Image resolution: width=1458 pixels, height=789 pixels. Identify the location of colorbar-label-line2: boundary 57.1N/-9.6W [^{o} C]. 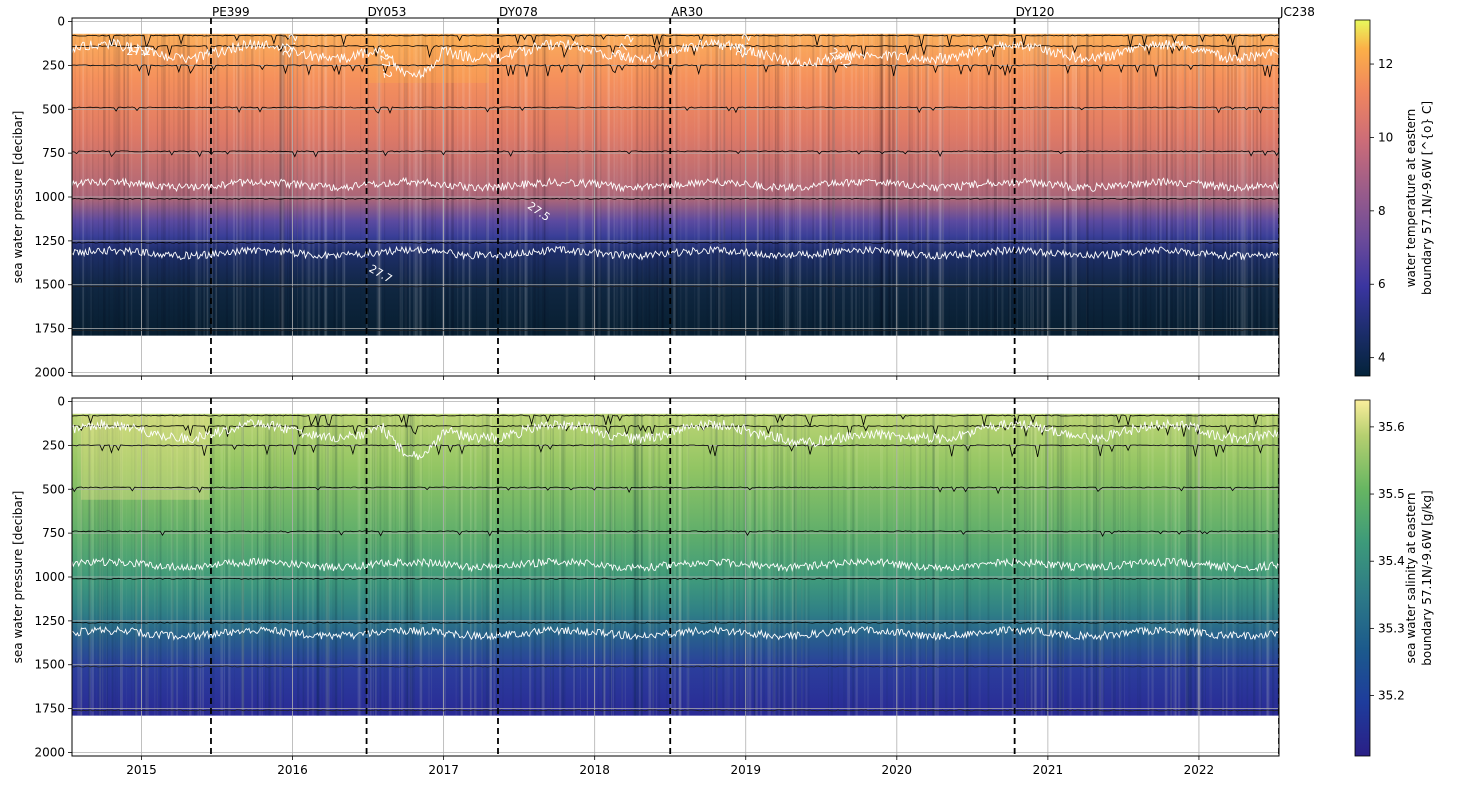
(1427, 198).